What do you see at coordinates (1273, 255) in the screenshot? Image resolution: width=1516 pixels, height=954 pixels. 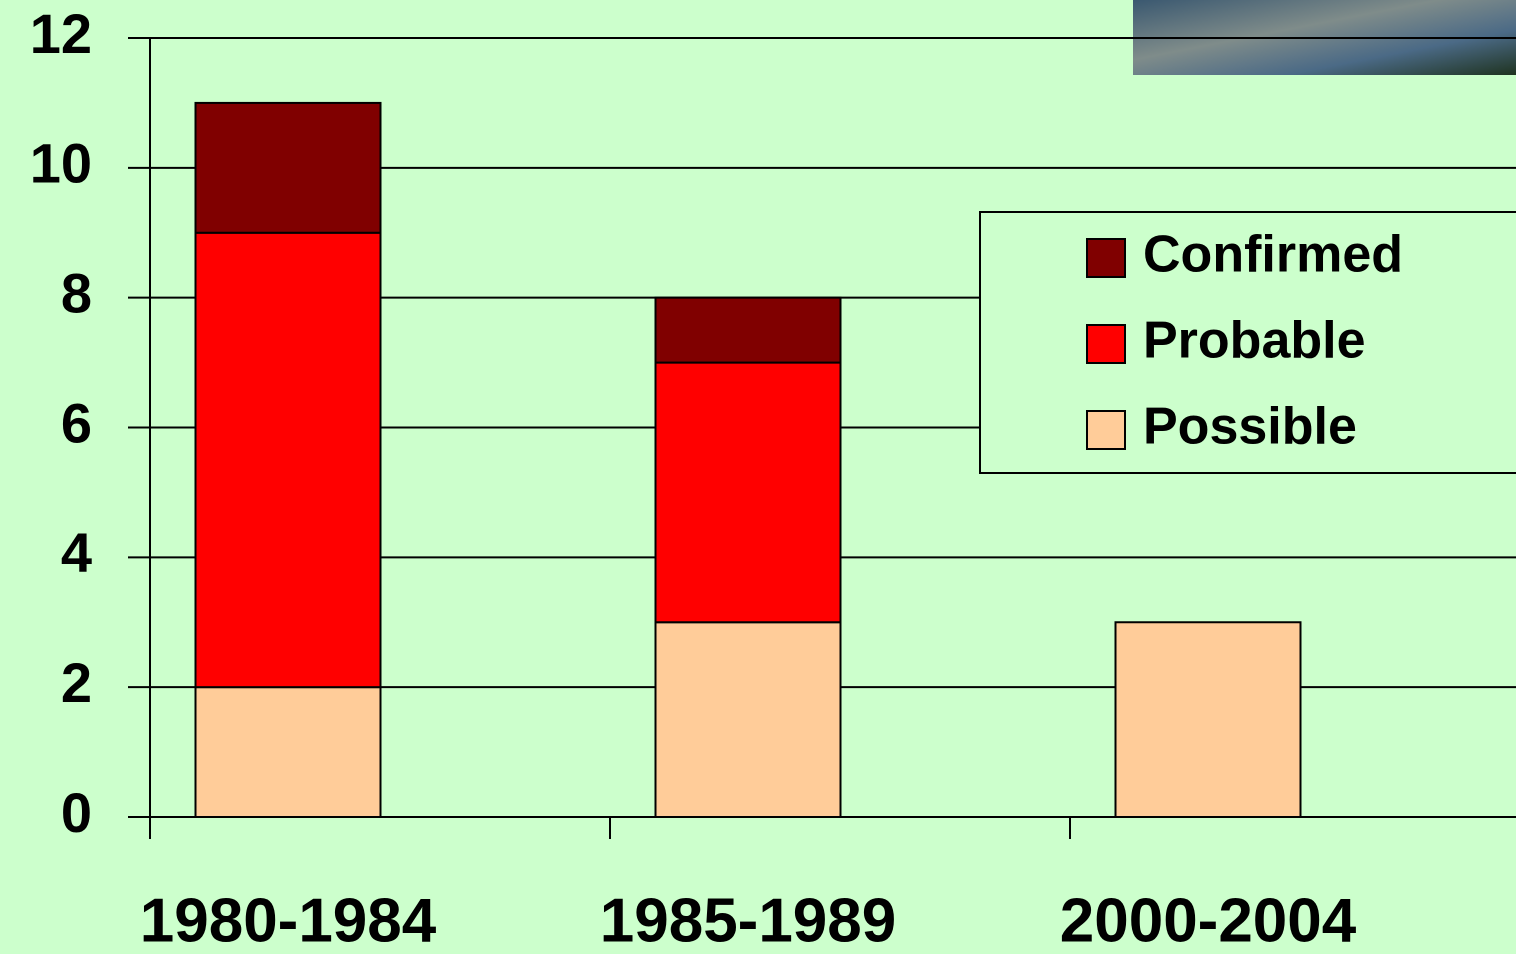 I see `legend-label: Confirmed` at bounding box center [1273, 255].